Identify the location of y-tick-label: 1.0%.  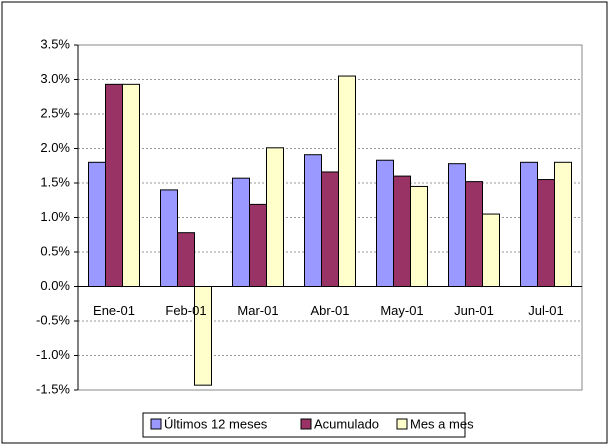
(55, 216).